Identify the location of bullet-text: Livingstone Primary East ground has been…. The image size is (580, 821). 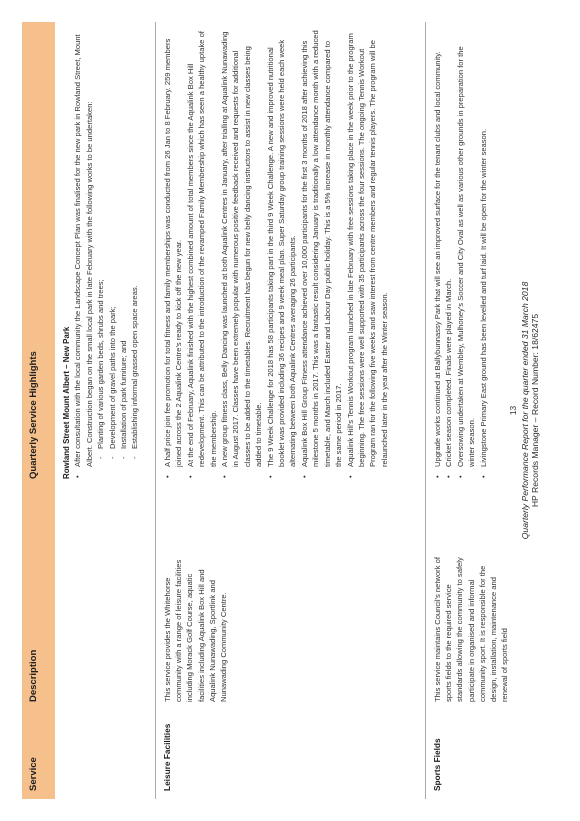
(483, 297).